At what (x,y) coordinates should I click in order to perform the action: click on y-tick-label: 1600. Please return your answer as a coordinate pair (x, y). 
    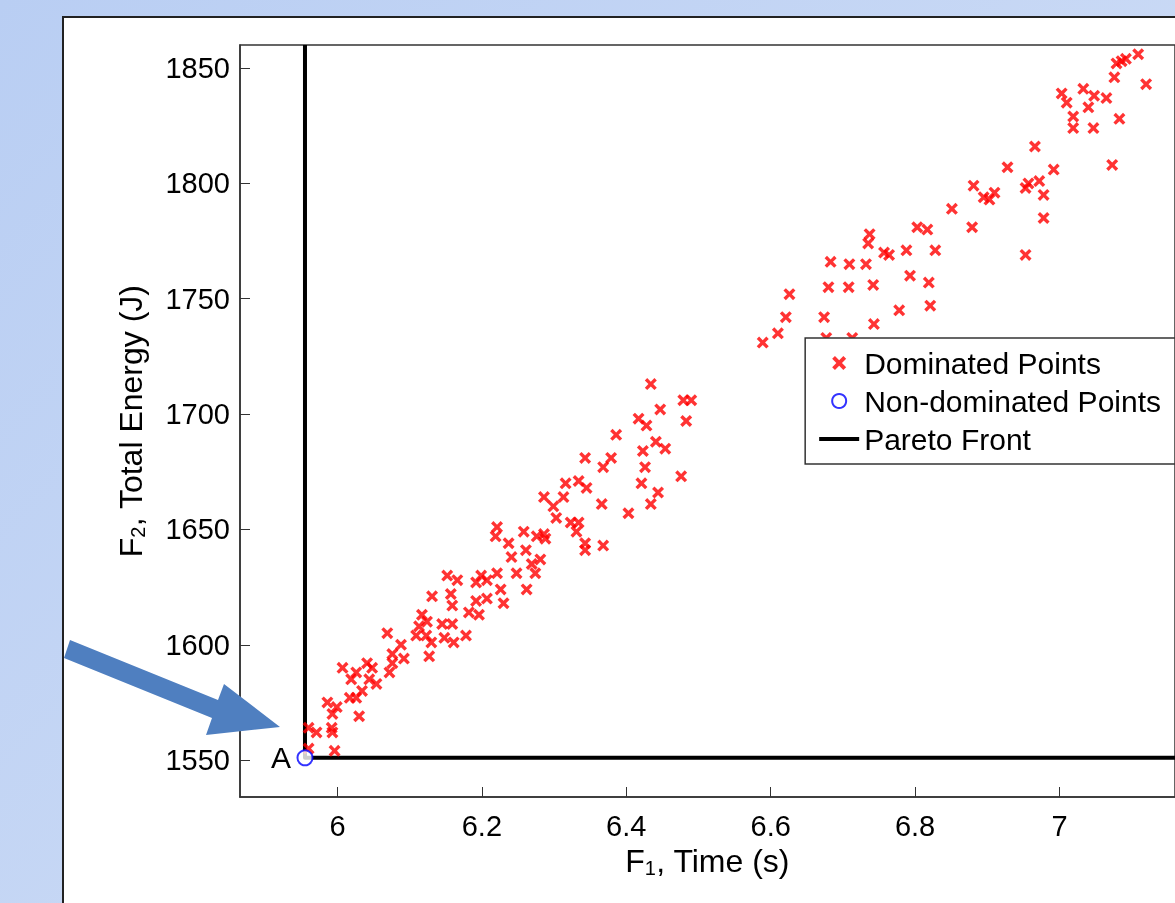
    Looking at the image, I should click on (197, 644).